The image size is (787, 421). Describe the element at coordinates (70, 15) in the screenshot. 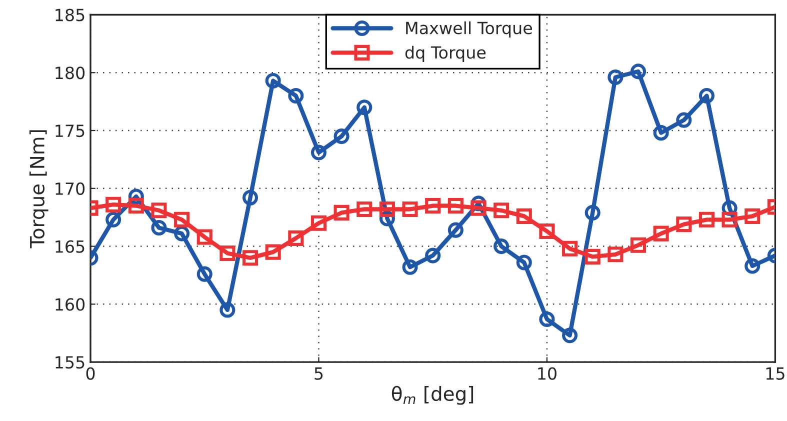

I see `y-tick-label: 185` at that location.